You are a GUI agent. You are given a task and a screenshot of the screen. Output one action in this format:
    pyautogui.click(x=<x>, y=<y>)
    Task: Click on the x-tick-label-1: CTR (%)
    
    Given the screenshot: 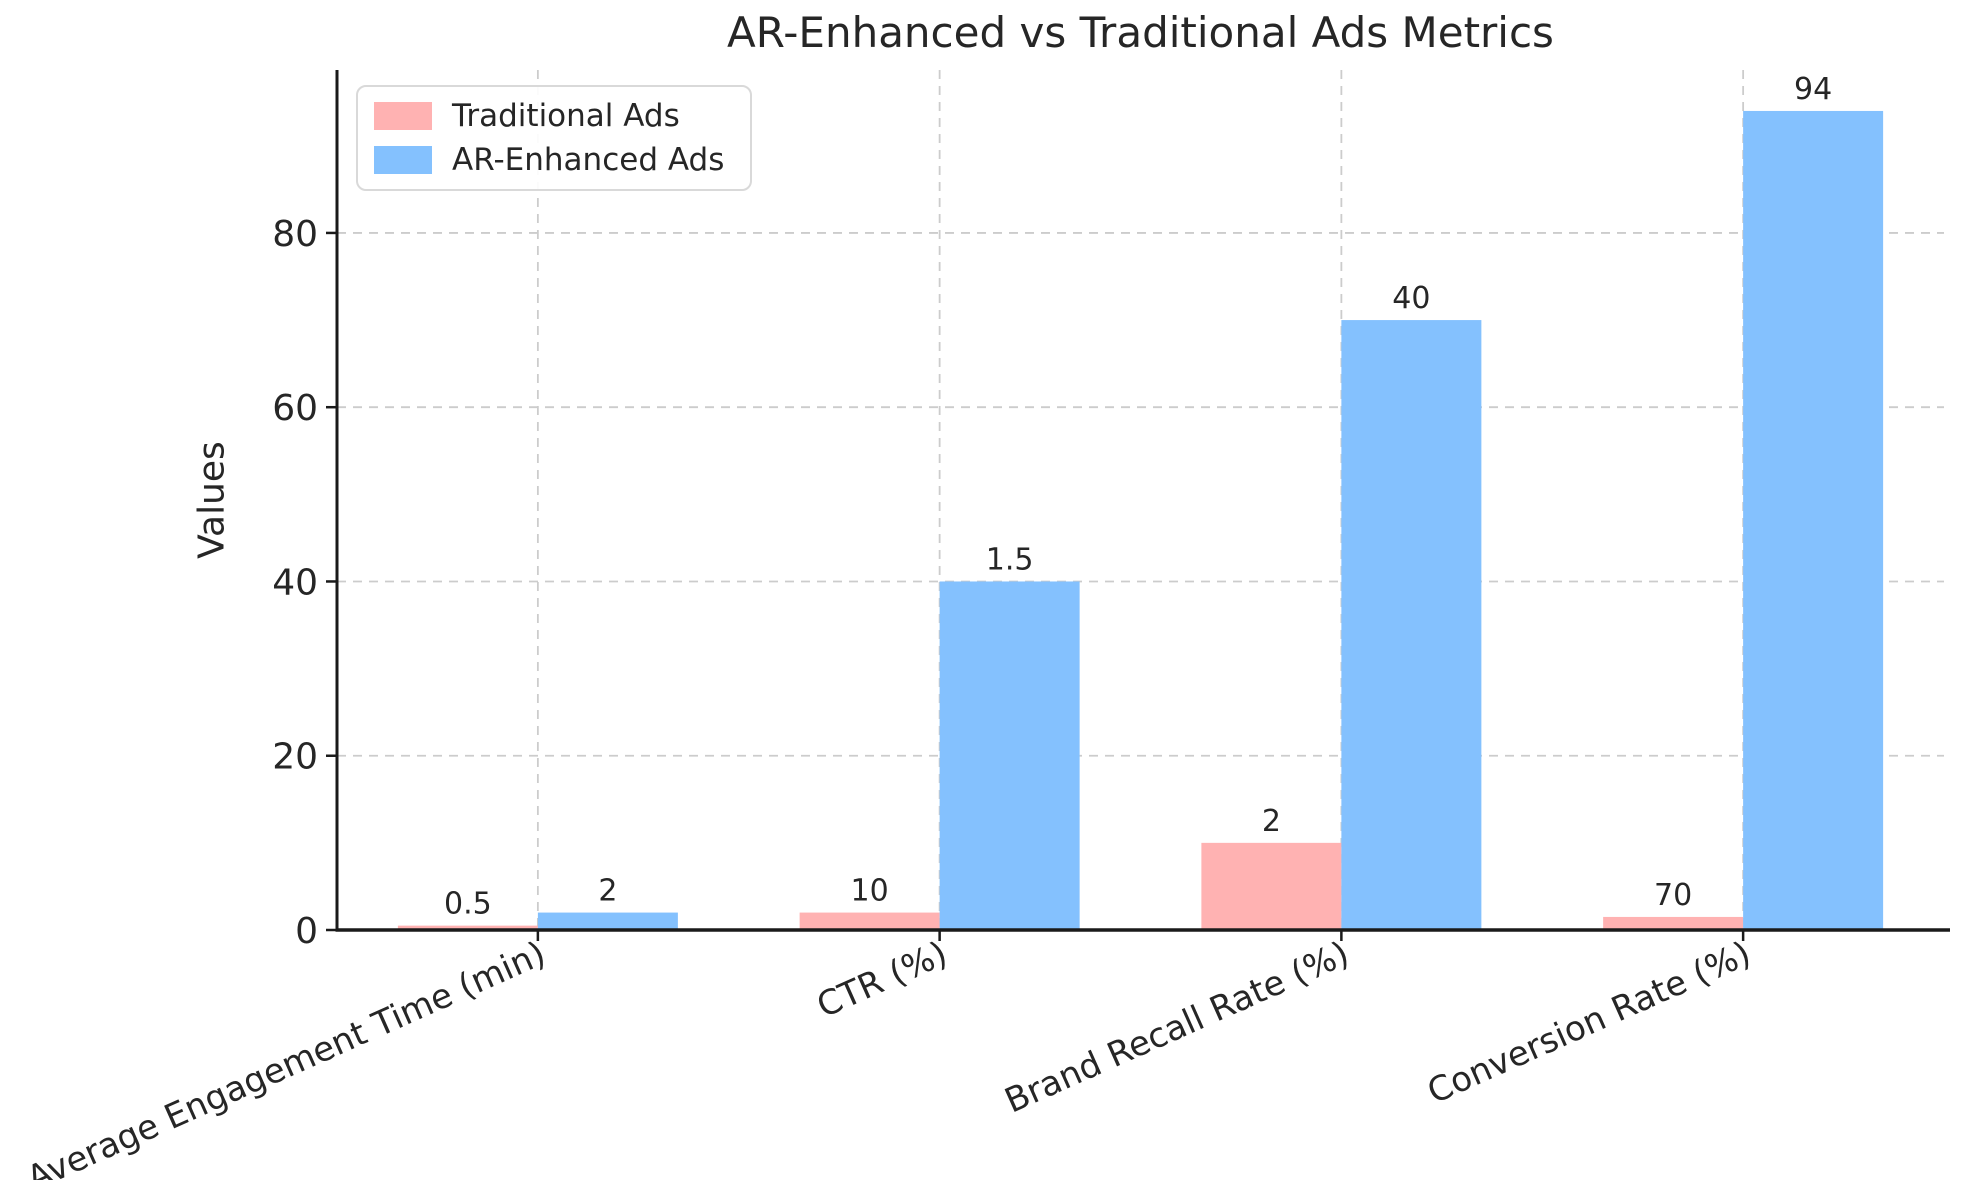 What is the action you would take?
    pyautogui.click(x=882, y=980)
    